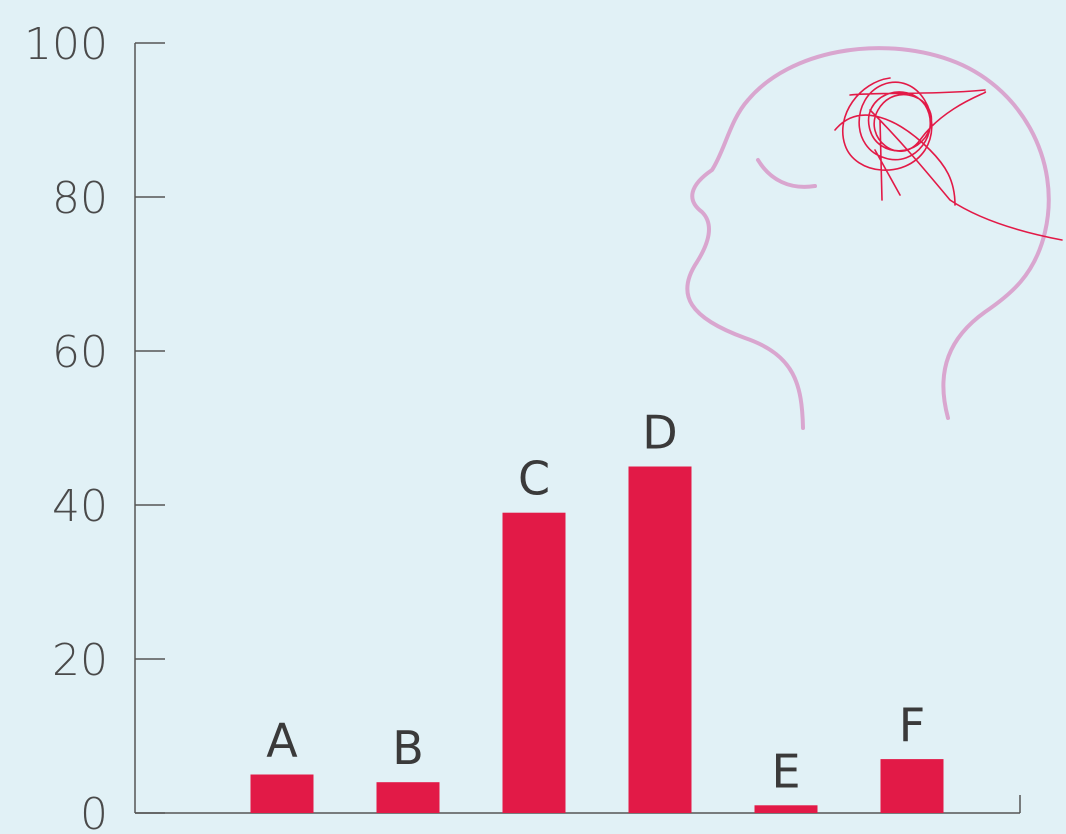 The image size is (1066, 834). I want to click on bar-label-b: B, so click(408, 748).